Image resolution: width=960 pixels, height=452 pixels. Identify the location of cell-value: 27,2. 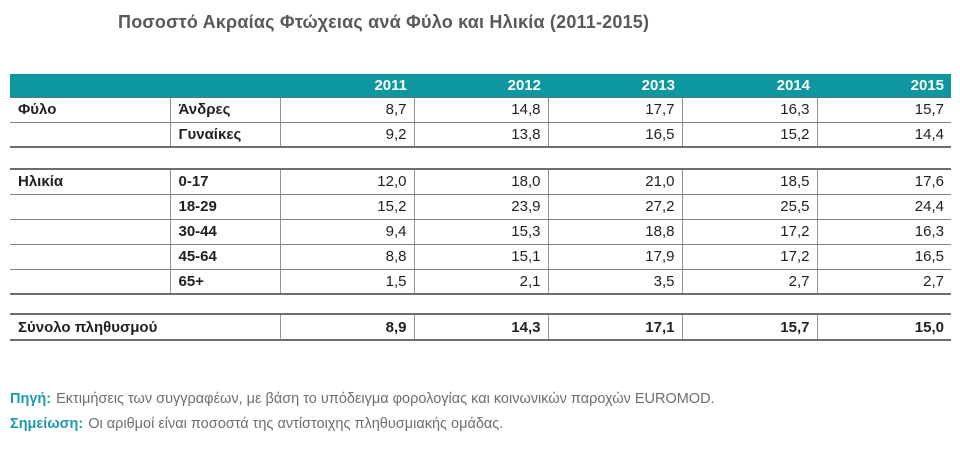
(614, 207).